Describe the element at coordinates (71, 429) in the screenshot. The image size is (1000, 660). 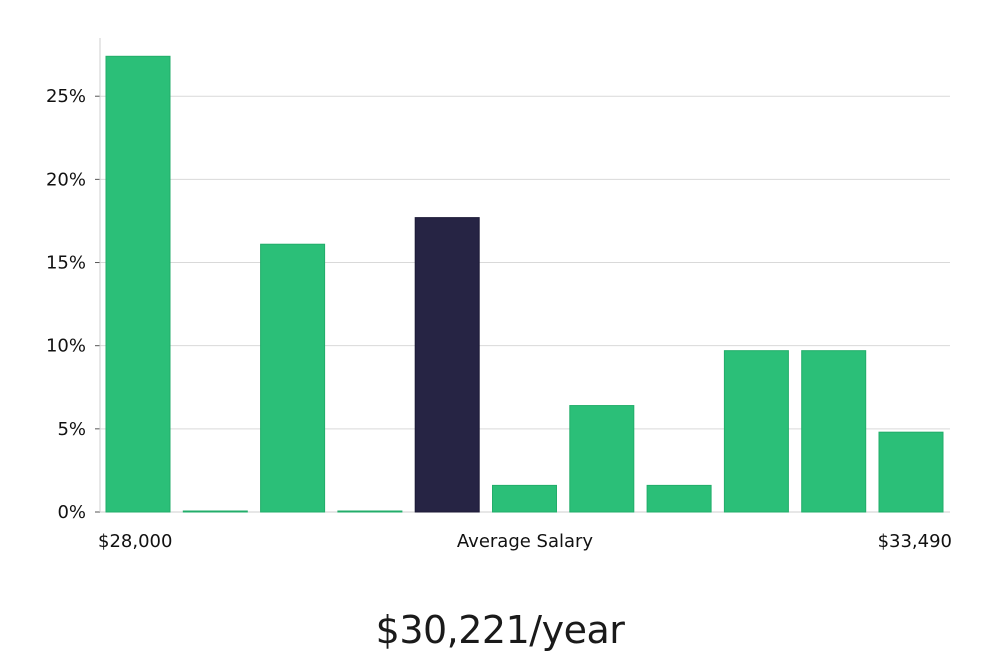
I see `y-tick-label: 5%` at that location.